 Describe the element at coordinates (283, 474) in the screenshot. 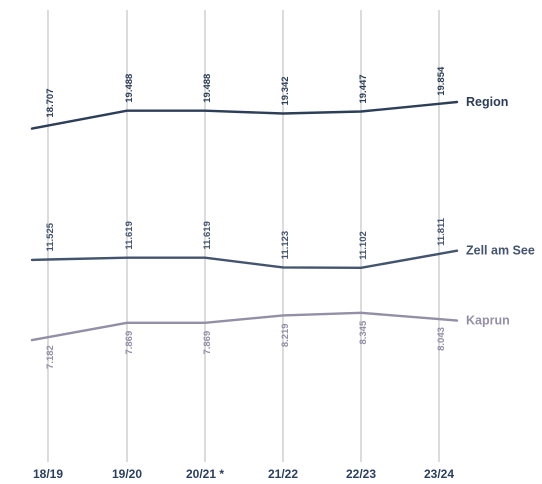

I see `x-tick-label: 21/22` at that location.